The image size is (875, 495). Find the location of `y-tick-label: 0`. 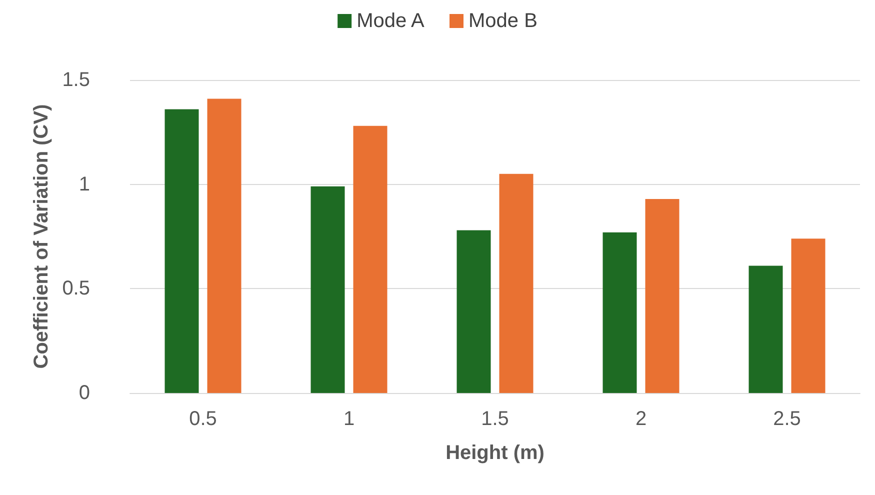

y-tick-label: 0 is located at coordinates (84, 393).